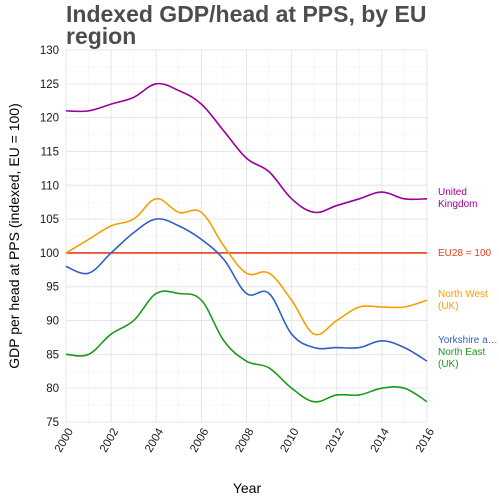 The width and height of the screenshot is (499, 502). Describe the element at coordinates (14, 236) in the screenshot. I see `y-axis-title: GDP per head at PPS (indexed, EU = 100)` at that location.